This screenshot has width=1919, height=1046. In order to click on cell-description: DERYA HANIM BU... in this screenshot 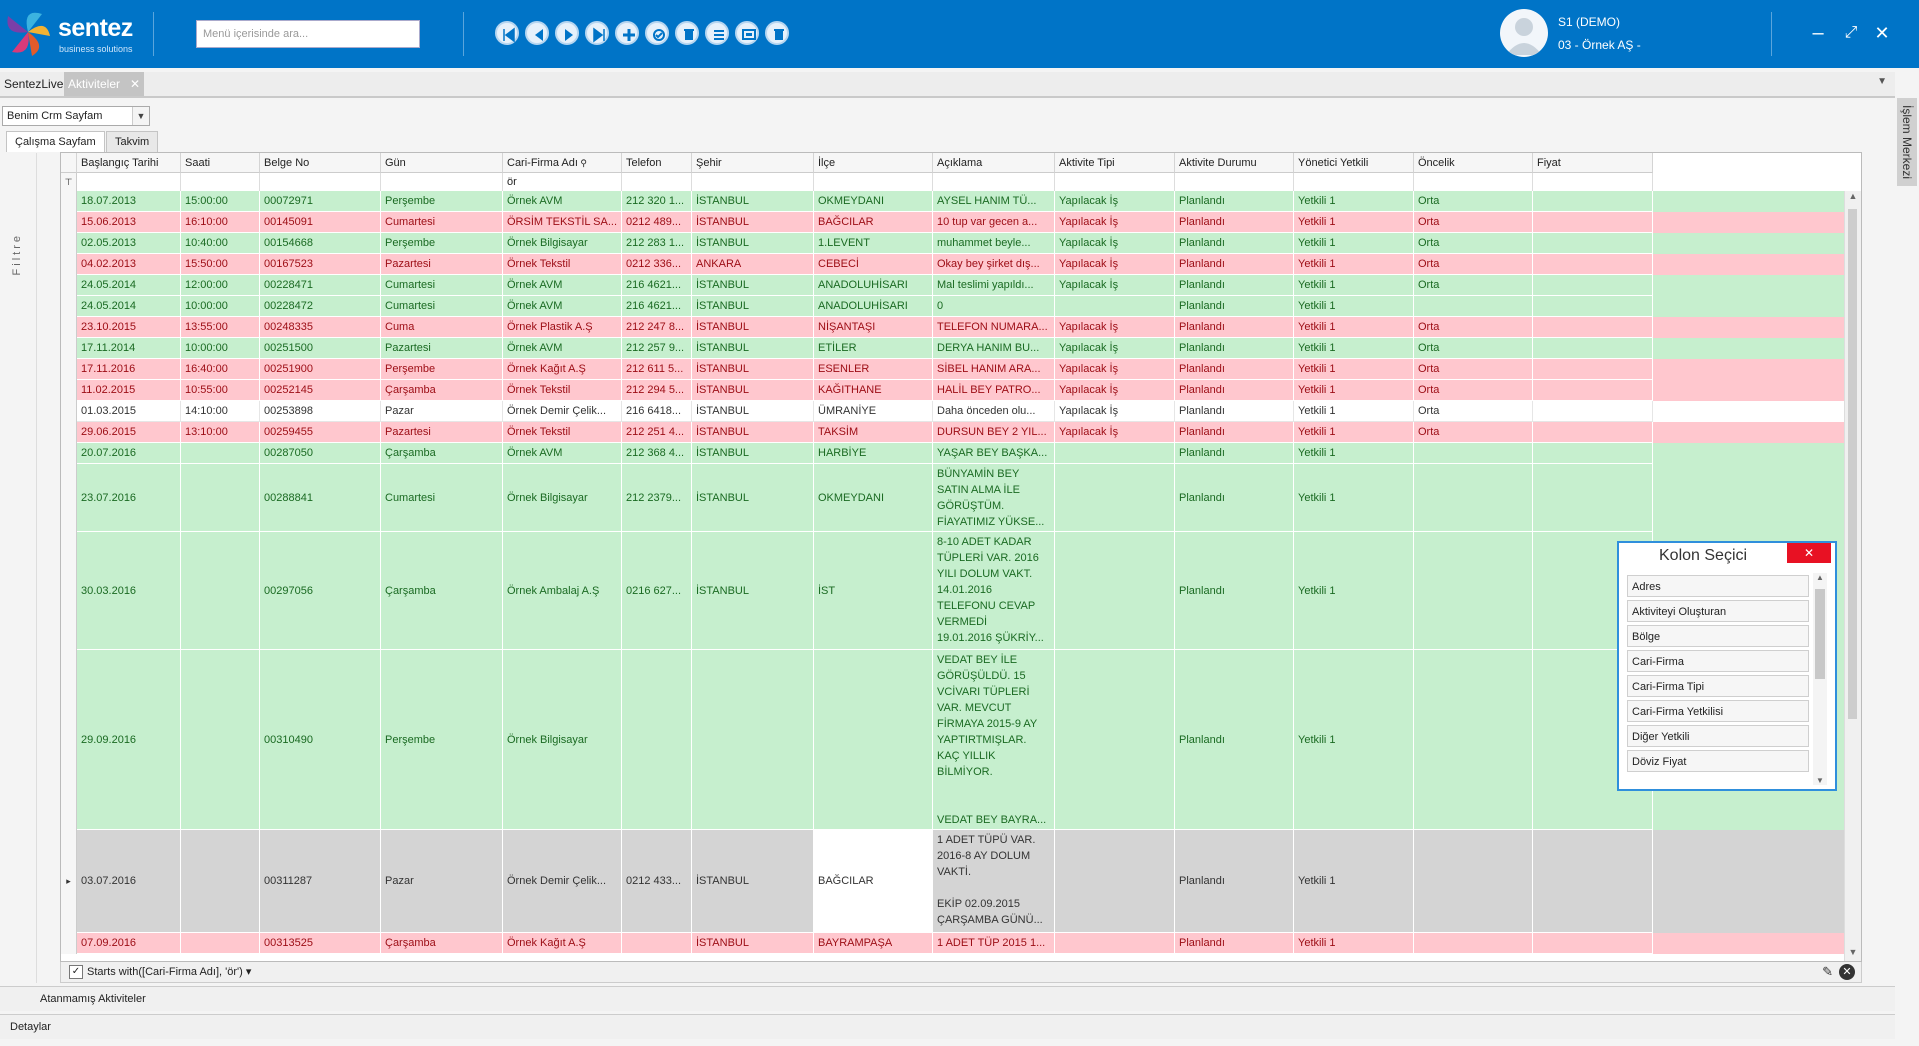, I will do `click(994, 348)`.